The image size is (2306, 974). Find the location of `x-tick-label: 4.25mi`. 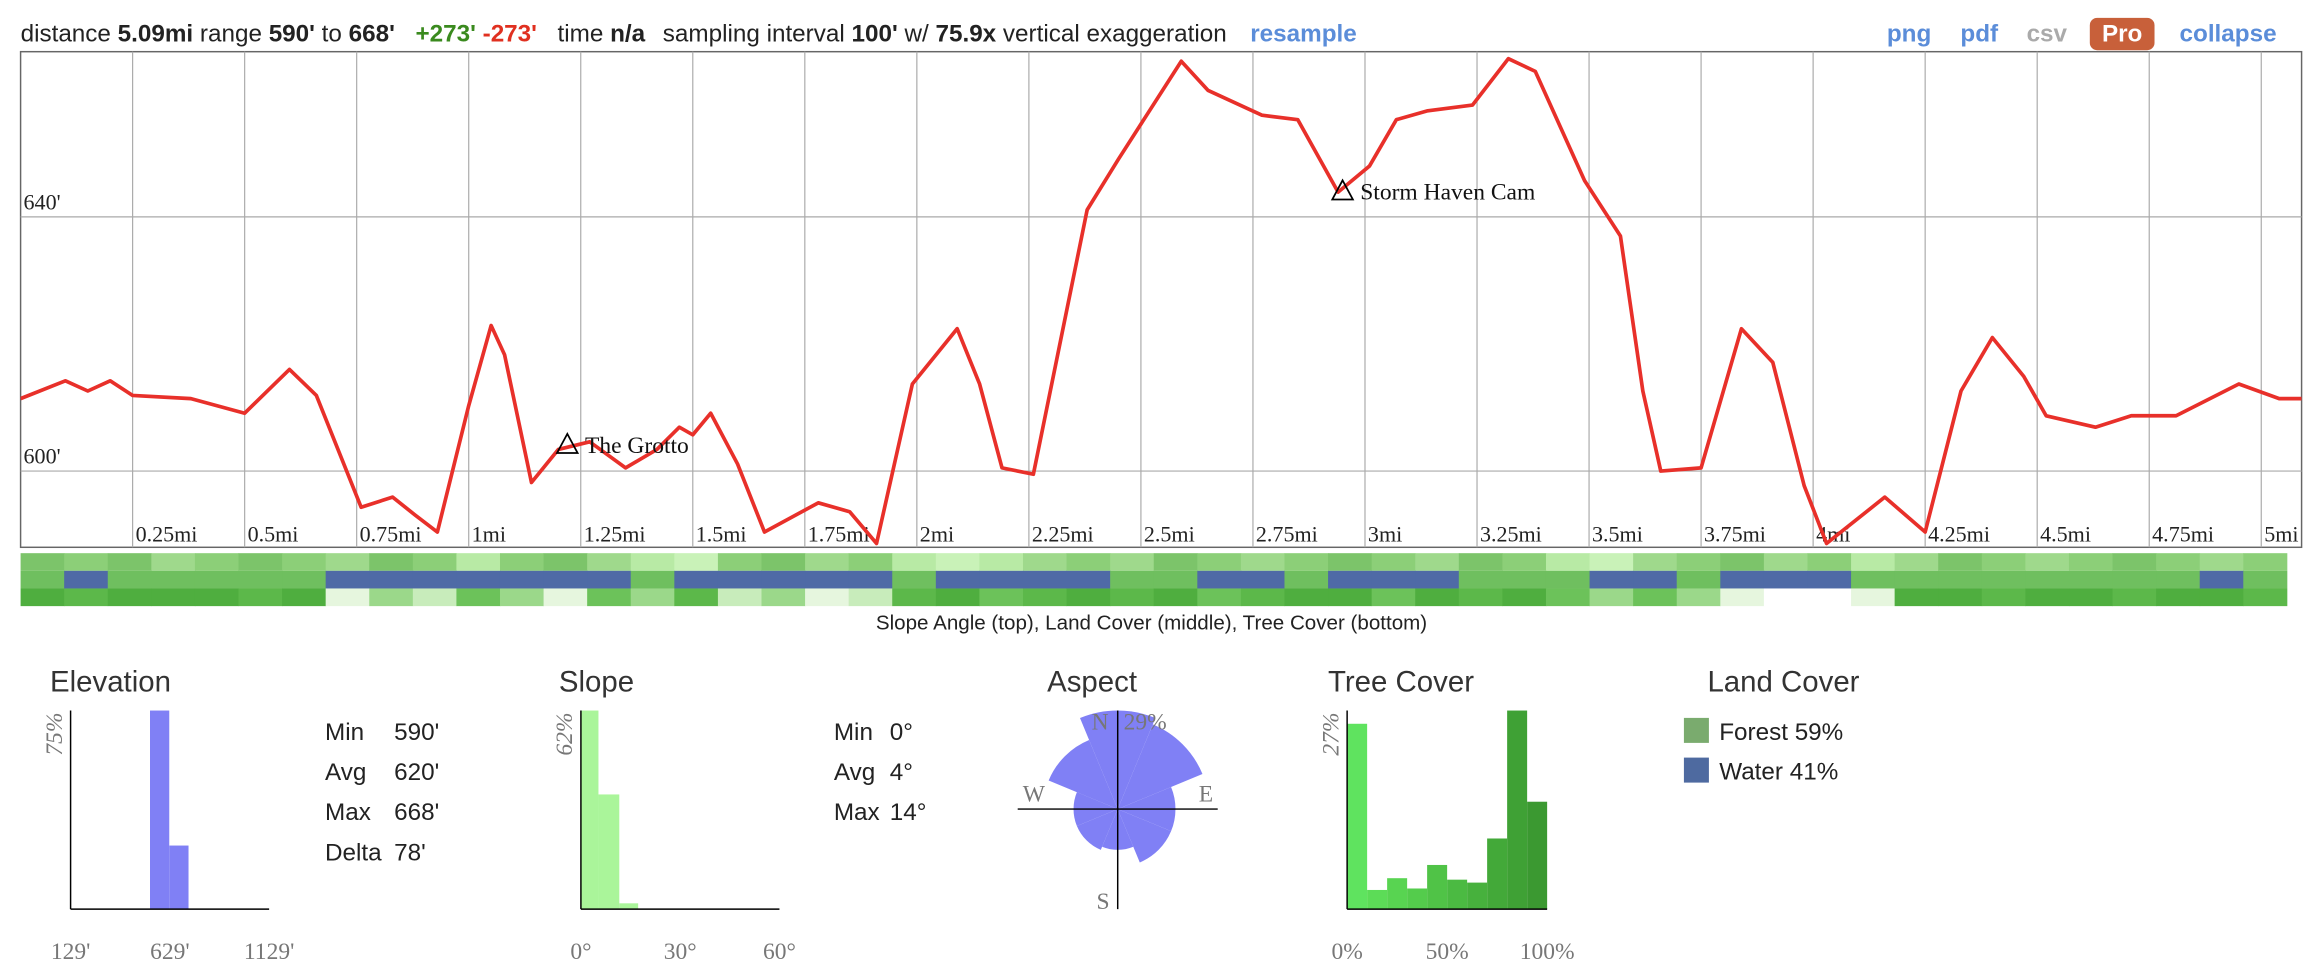

x-tick-label: 4.25mi is located at coordinates (1959, 533).